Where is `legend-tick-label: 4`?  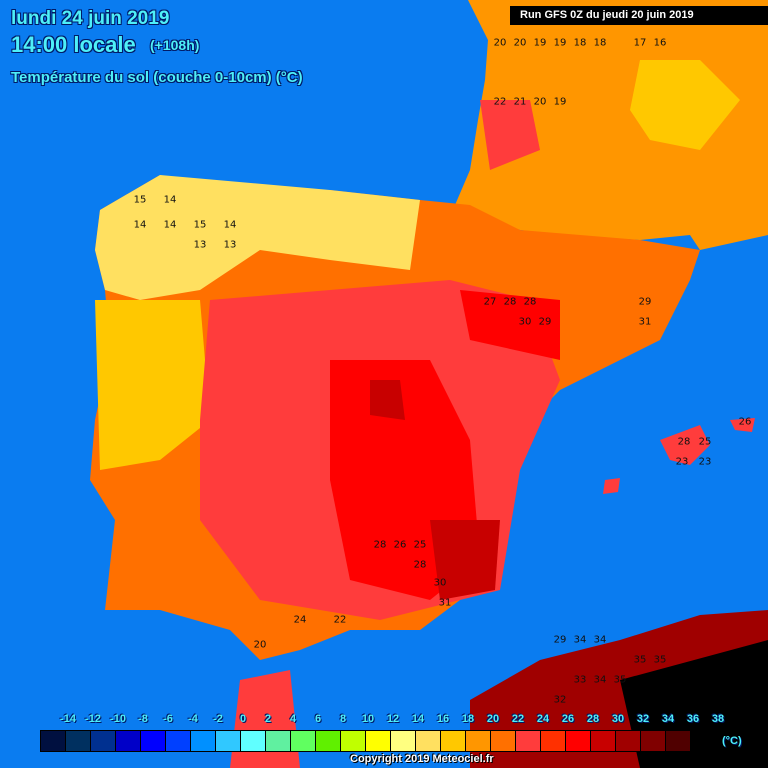
legend-tick-label: 4 is located at coordinates (293, 719).